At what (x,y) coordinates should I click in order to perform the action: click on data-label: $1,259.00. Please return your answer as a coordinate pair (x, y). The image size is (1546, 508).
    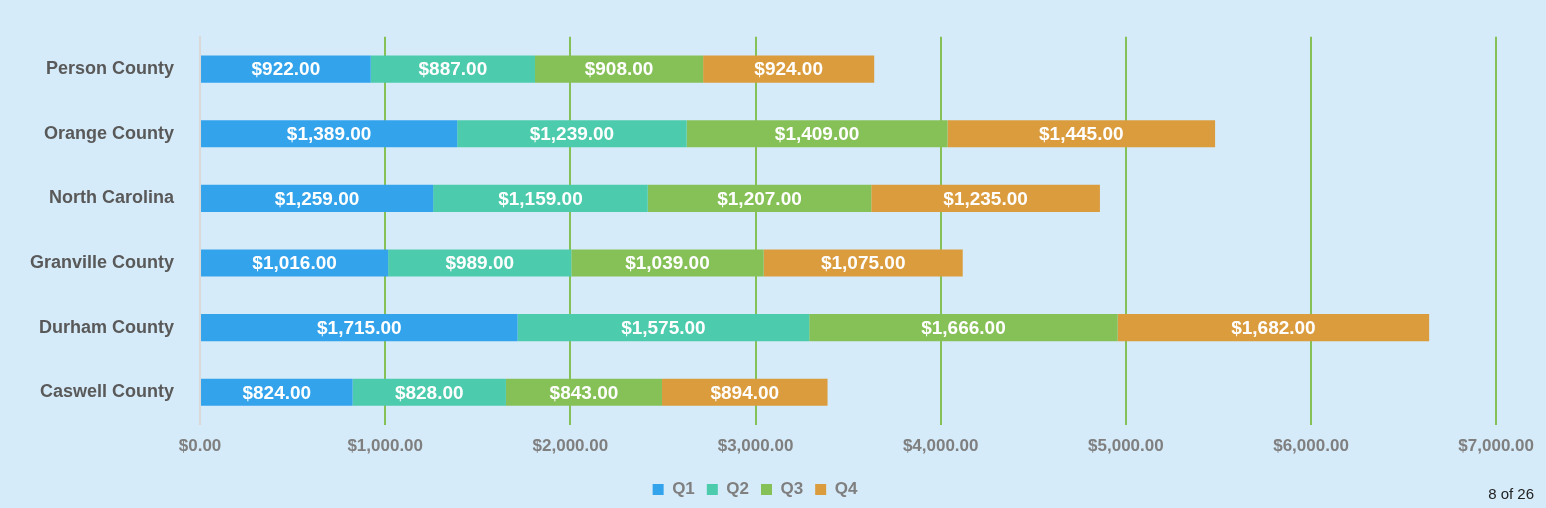
    Looking at the image, I should click on (317, 198).